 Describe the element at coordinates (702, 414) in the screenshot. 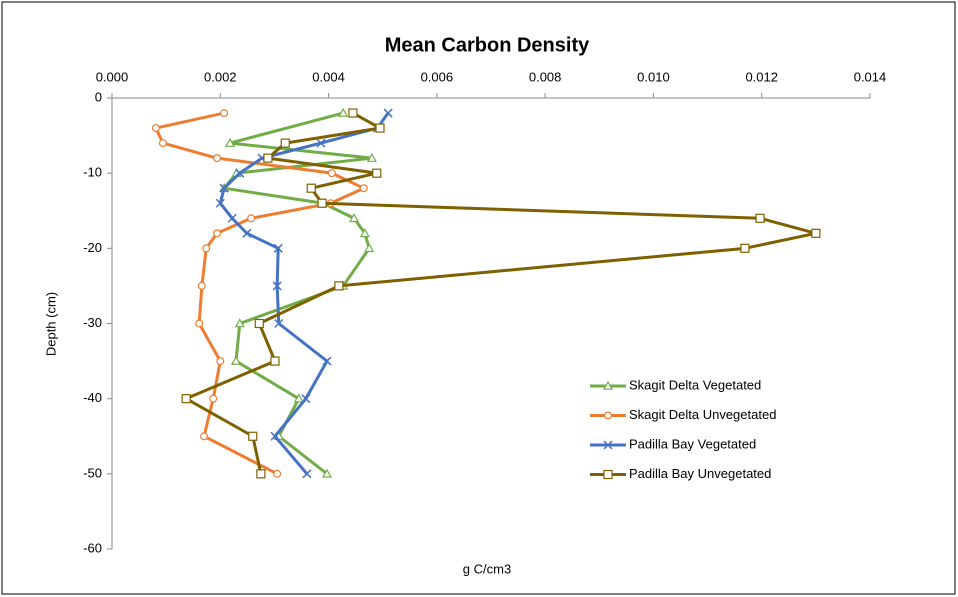

I see `legend-label: Skagit Delta Unvegetated` at that location.